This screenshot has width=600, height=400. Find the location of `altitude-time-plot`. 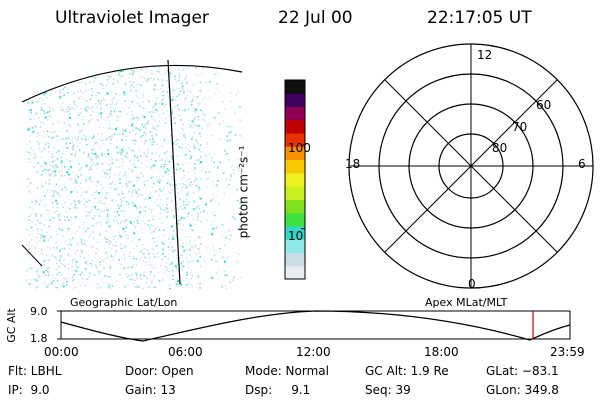

altitude-time-plot is located at coordinates (314, 326).